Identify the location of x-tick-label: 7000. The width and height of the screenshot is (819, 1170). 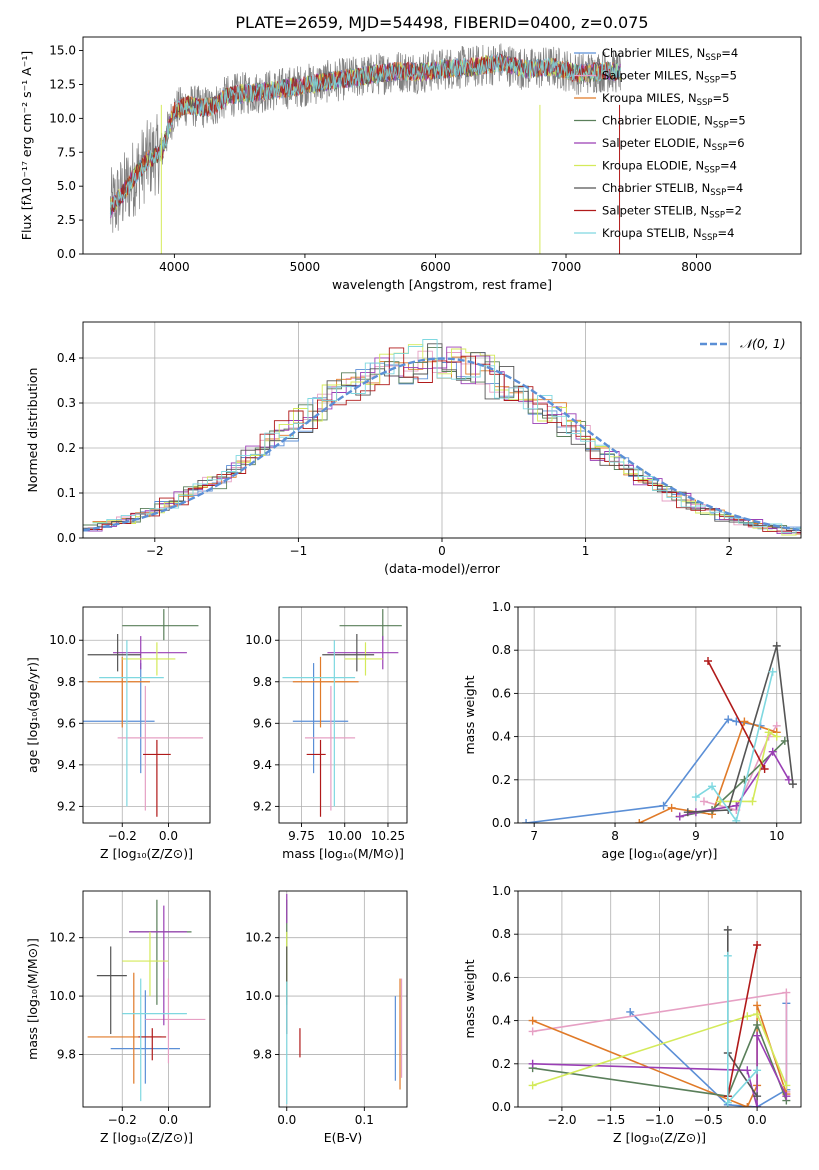
(566, 267).